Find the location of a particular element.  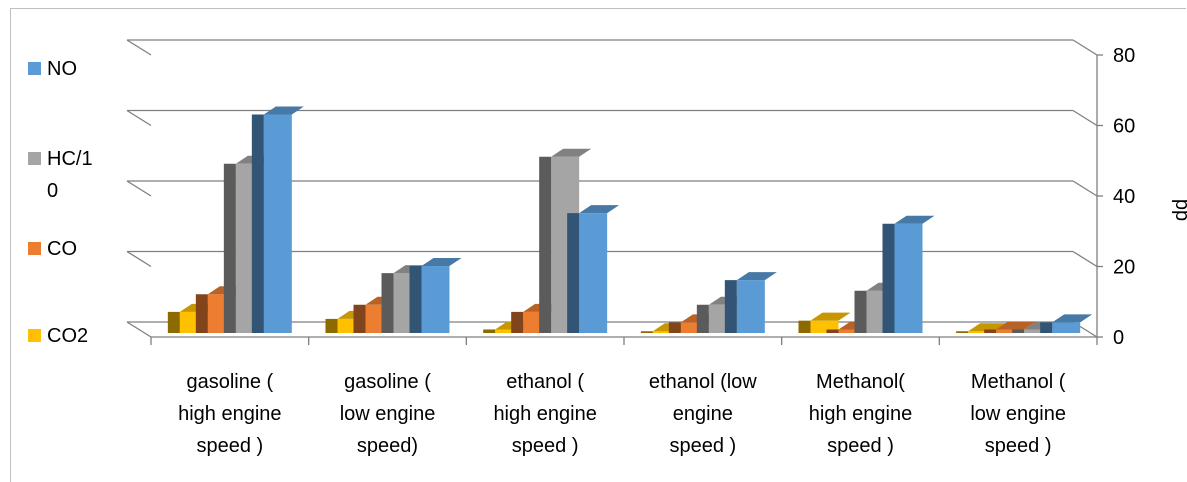

legend: NO HC/1 0 CO CO2 is located at coordinates (60, 202).